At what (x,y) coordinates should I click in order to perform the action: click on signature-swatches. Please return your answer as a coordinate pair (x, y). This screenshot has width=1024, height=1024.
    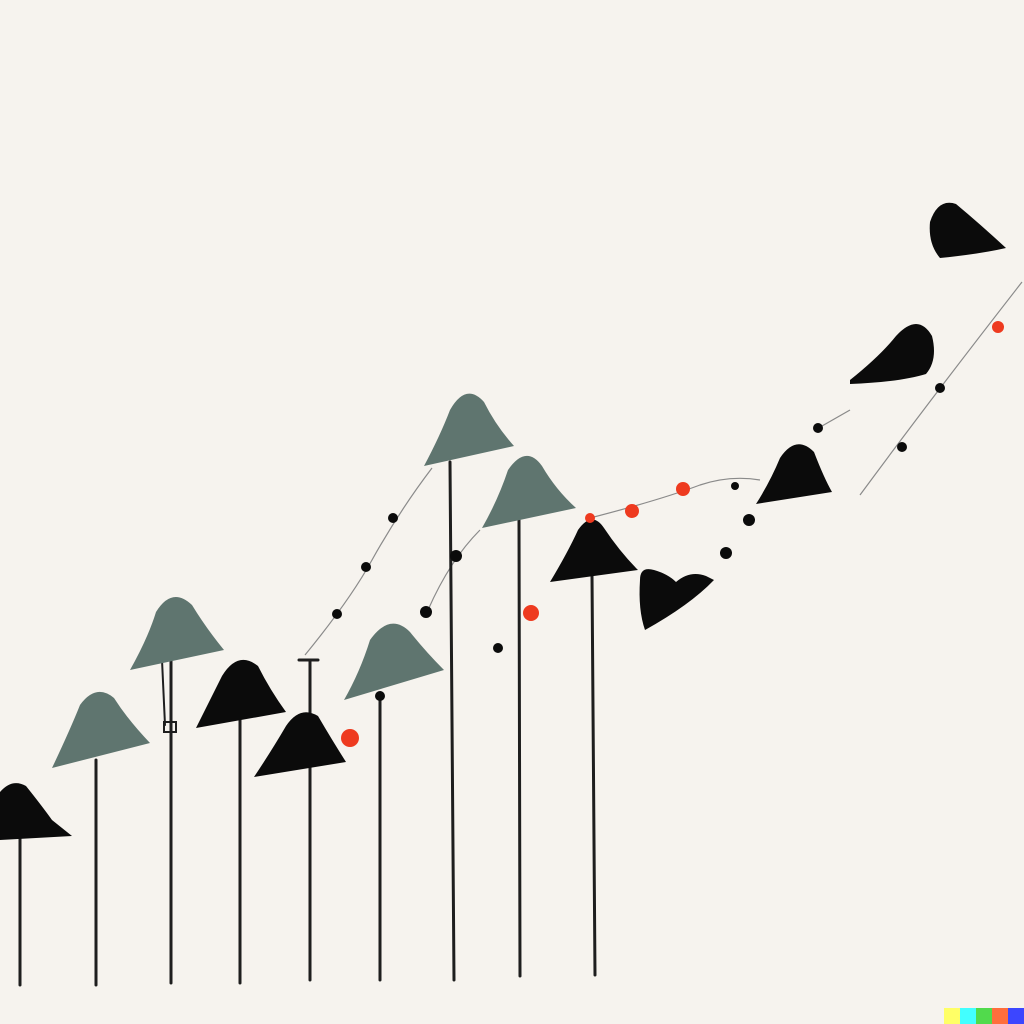
    Looking at the image, I should click on (984, 1016).